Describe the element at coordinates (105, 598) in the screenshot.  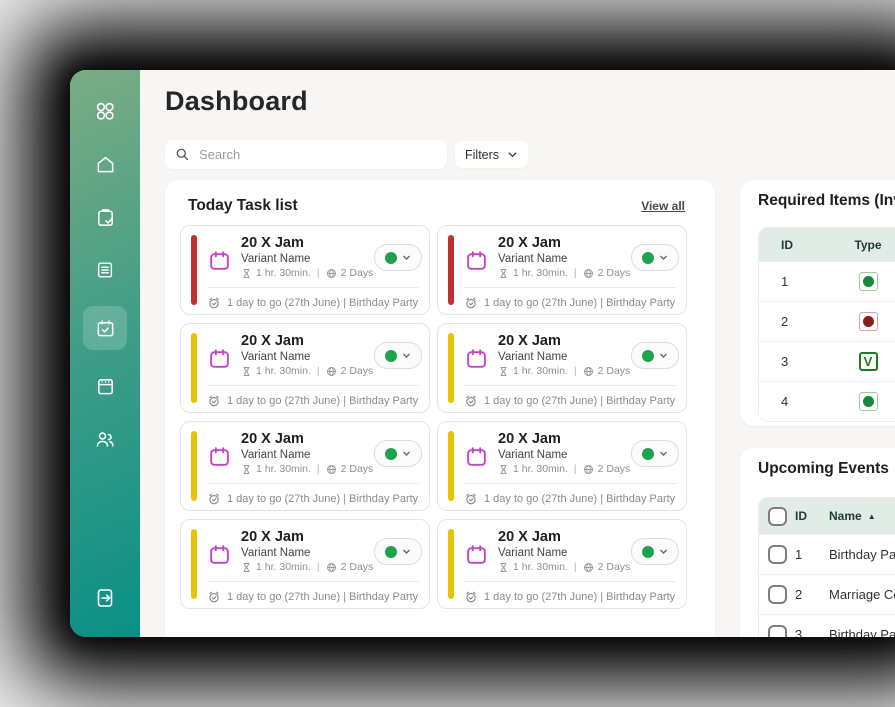
I see `sidebar-item-logout` at that location.